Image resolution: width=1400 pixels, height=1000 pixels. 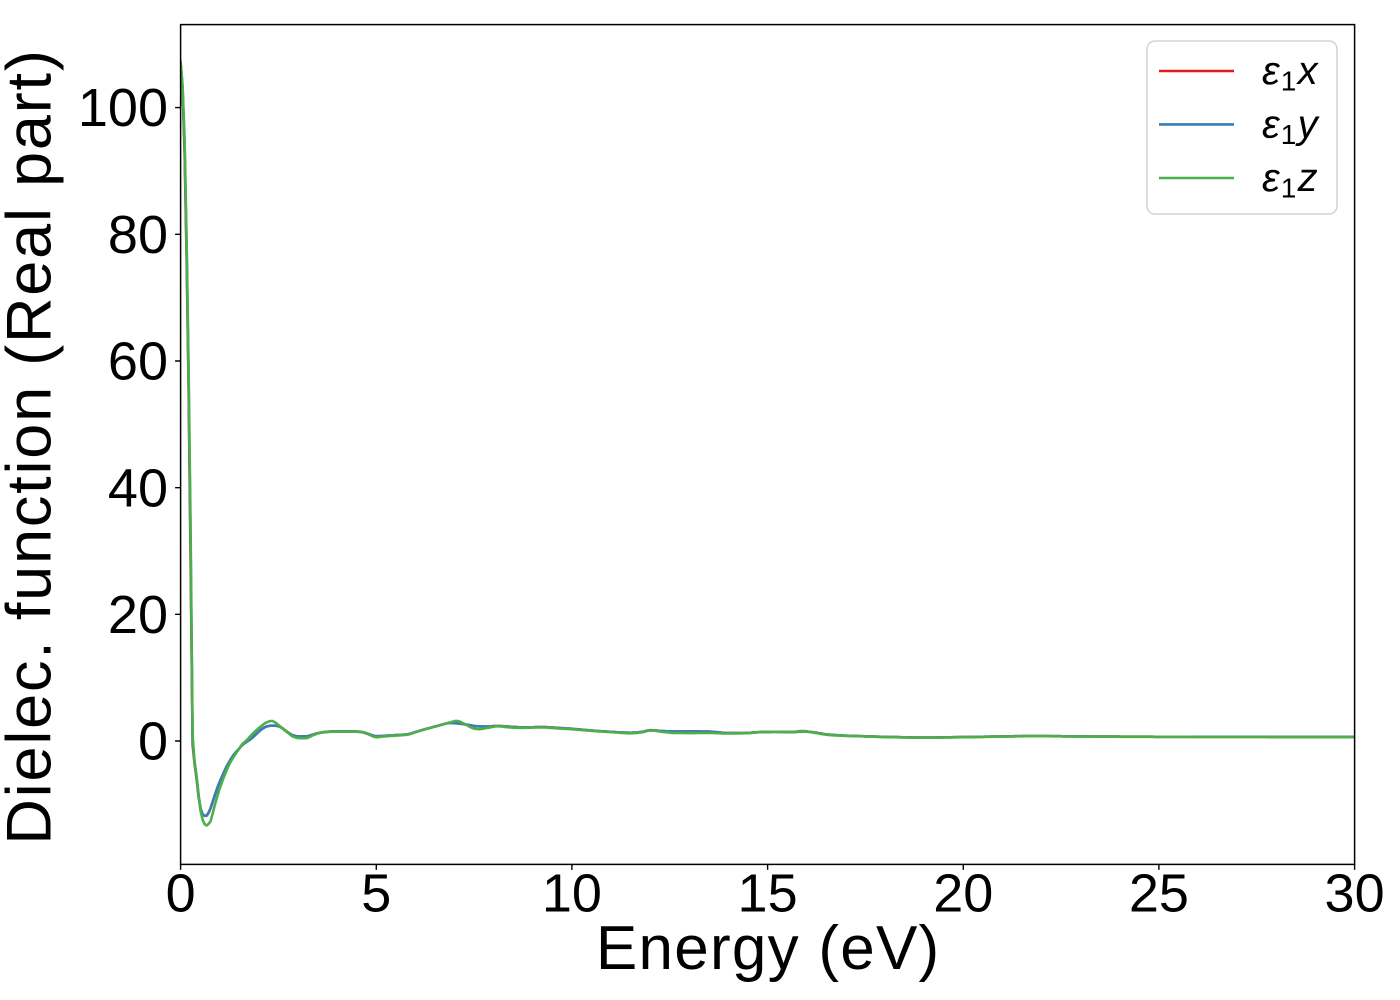 What do you see at coordinates (1159, 894) in the screenshot?
I see `svg-text: 25` at bounding box center [1159, 894].